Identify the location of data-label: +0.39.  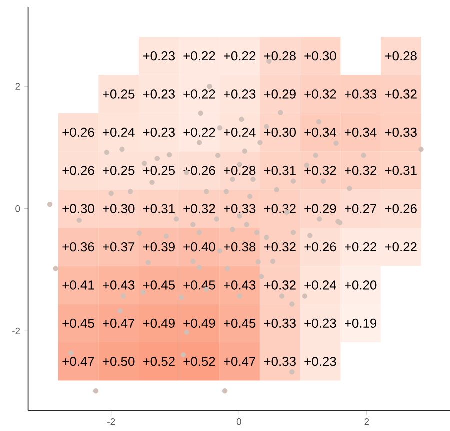
(159, 247).